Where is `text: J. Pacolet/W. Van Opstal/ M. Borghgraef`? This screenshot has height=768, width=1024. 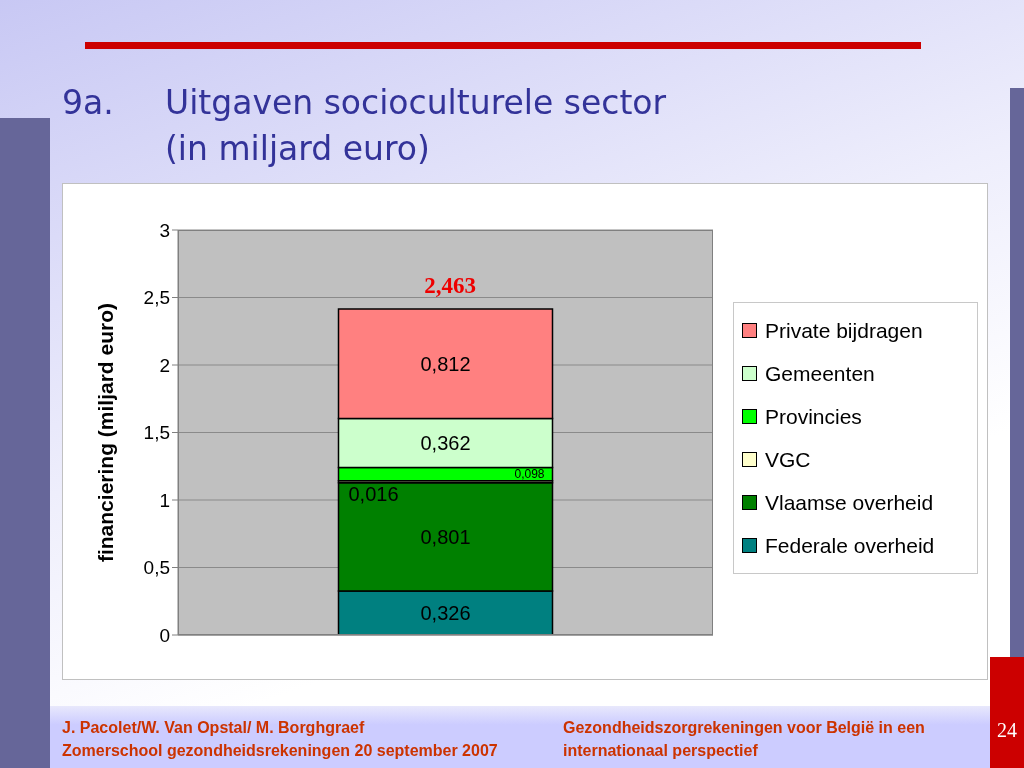
text: J. Pacolet/W. Van Opstal/ M. Borghgraef is located at coordinates (214, 728).